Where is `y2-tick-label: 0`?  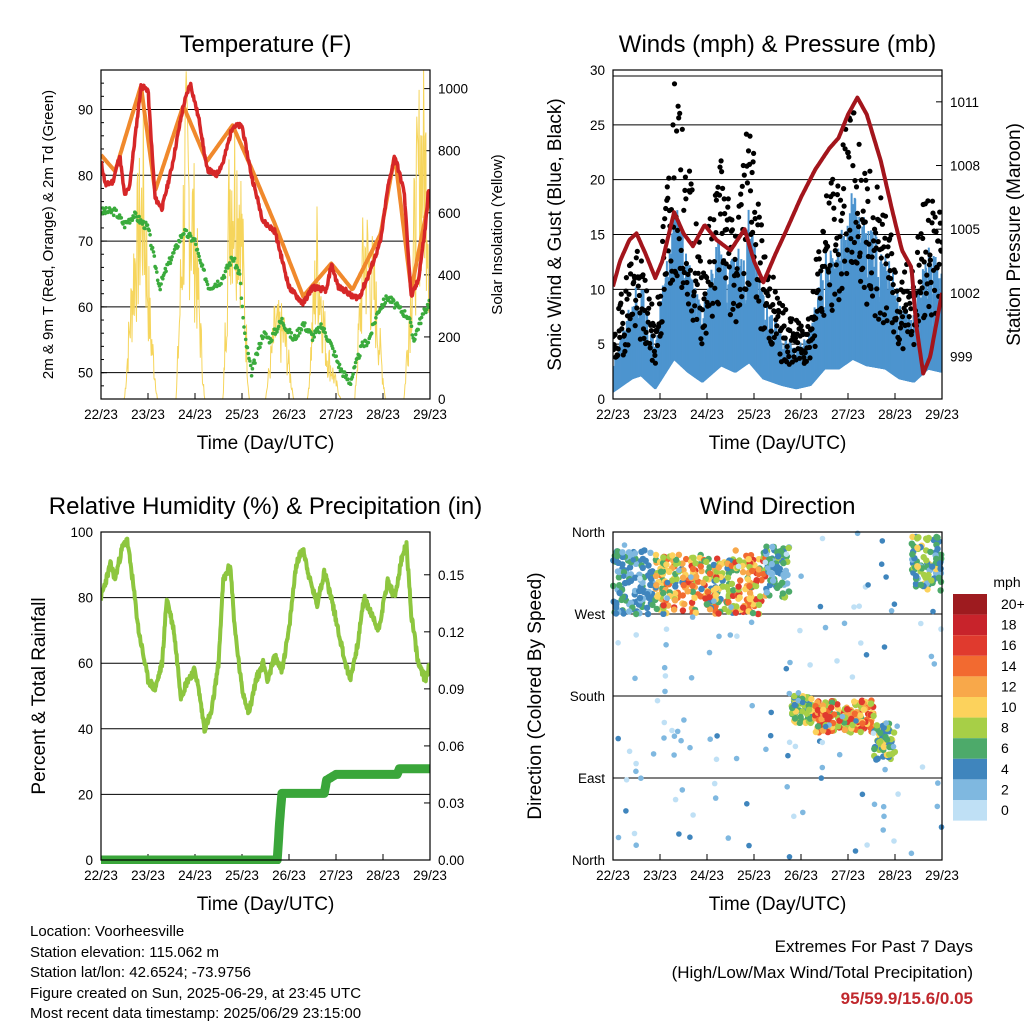
y2-tick-label: 0 is located at coordinates (442, 399).